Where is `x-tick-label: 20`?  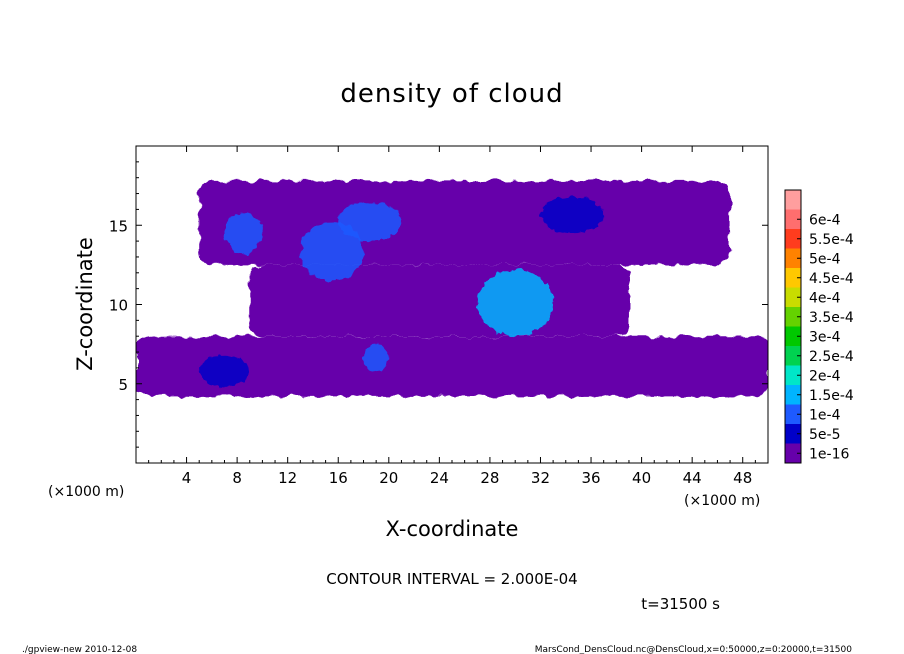 x-tick-label: 20 is located at coordinates (388, 478).